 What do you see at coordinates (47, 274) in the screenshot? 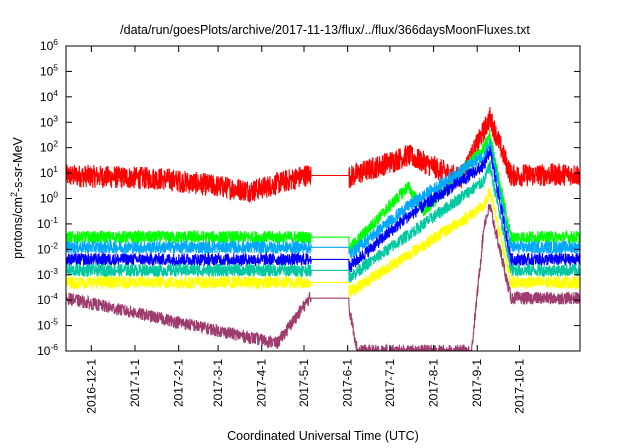
I see `y-tick-label: 10⁻³` at bounding box center [47, 274].